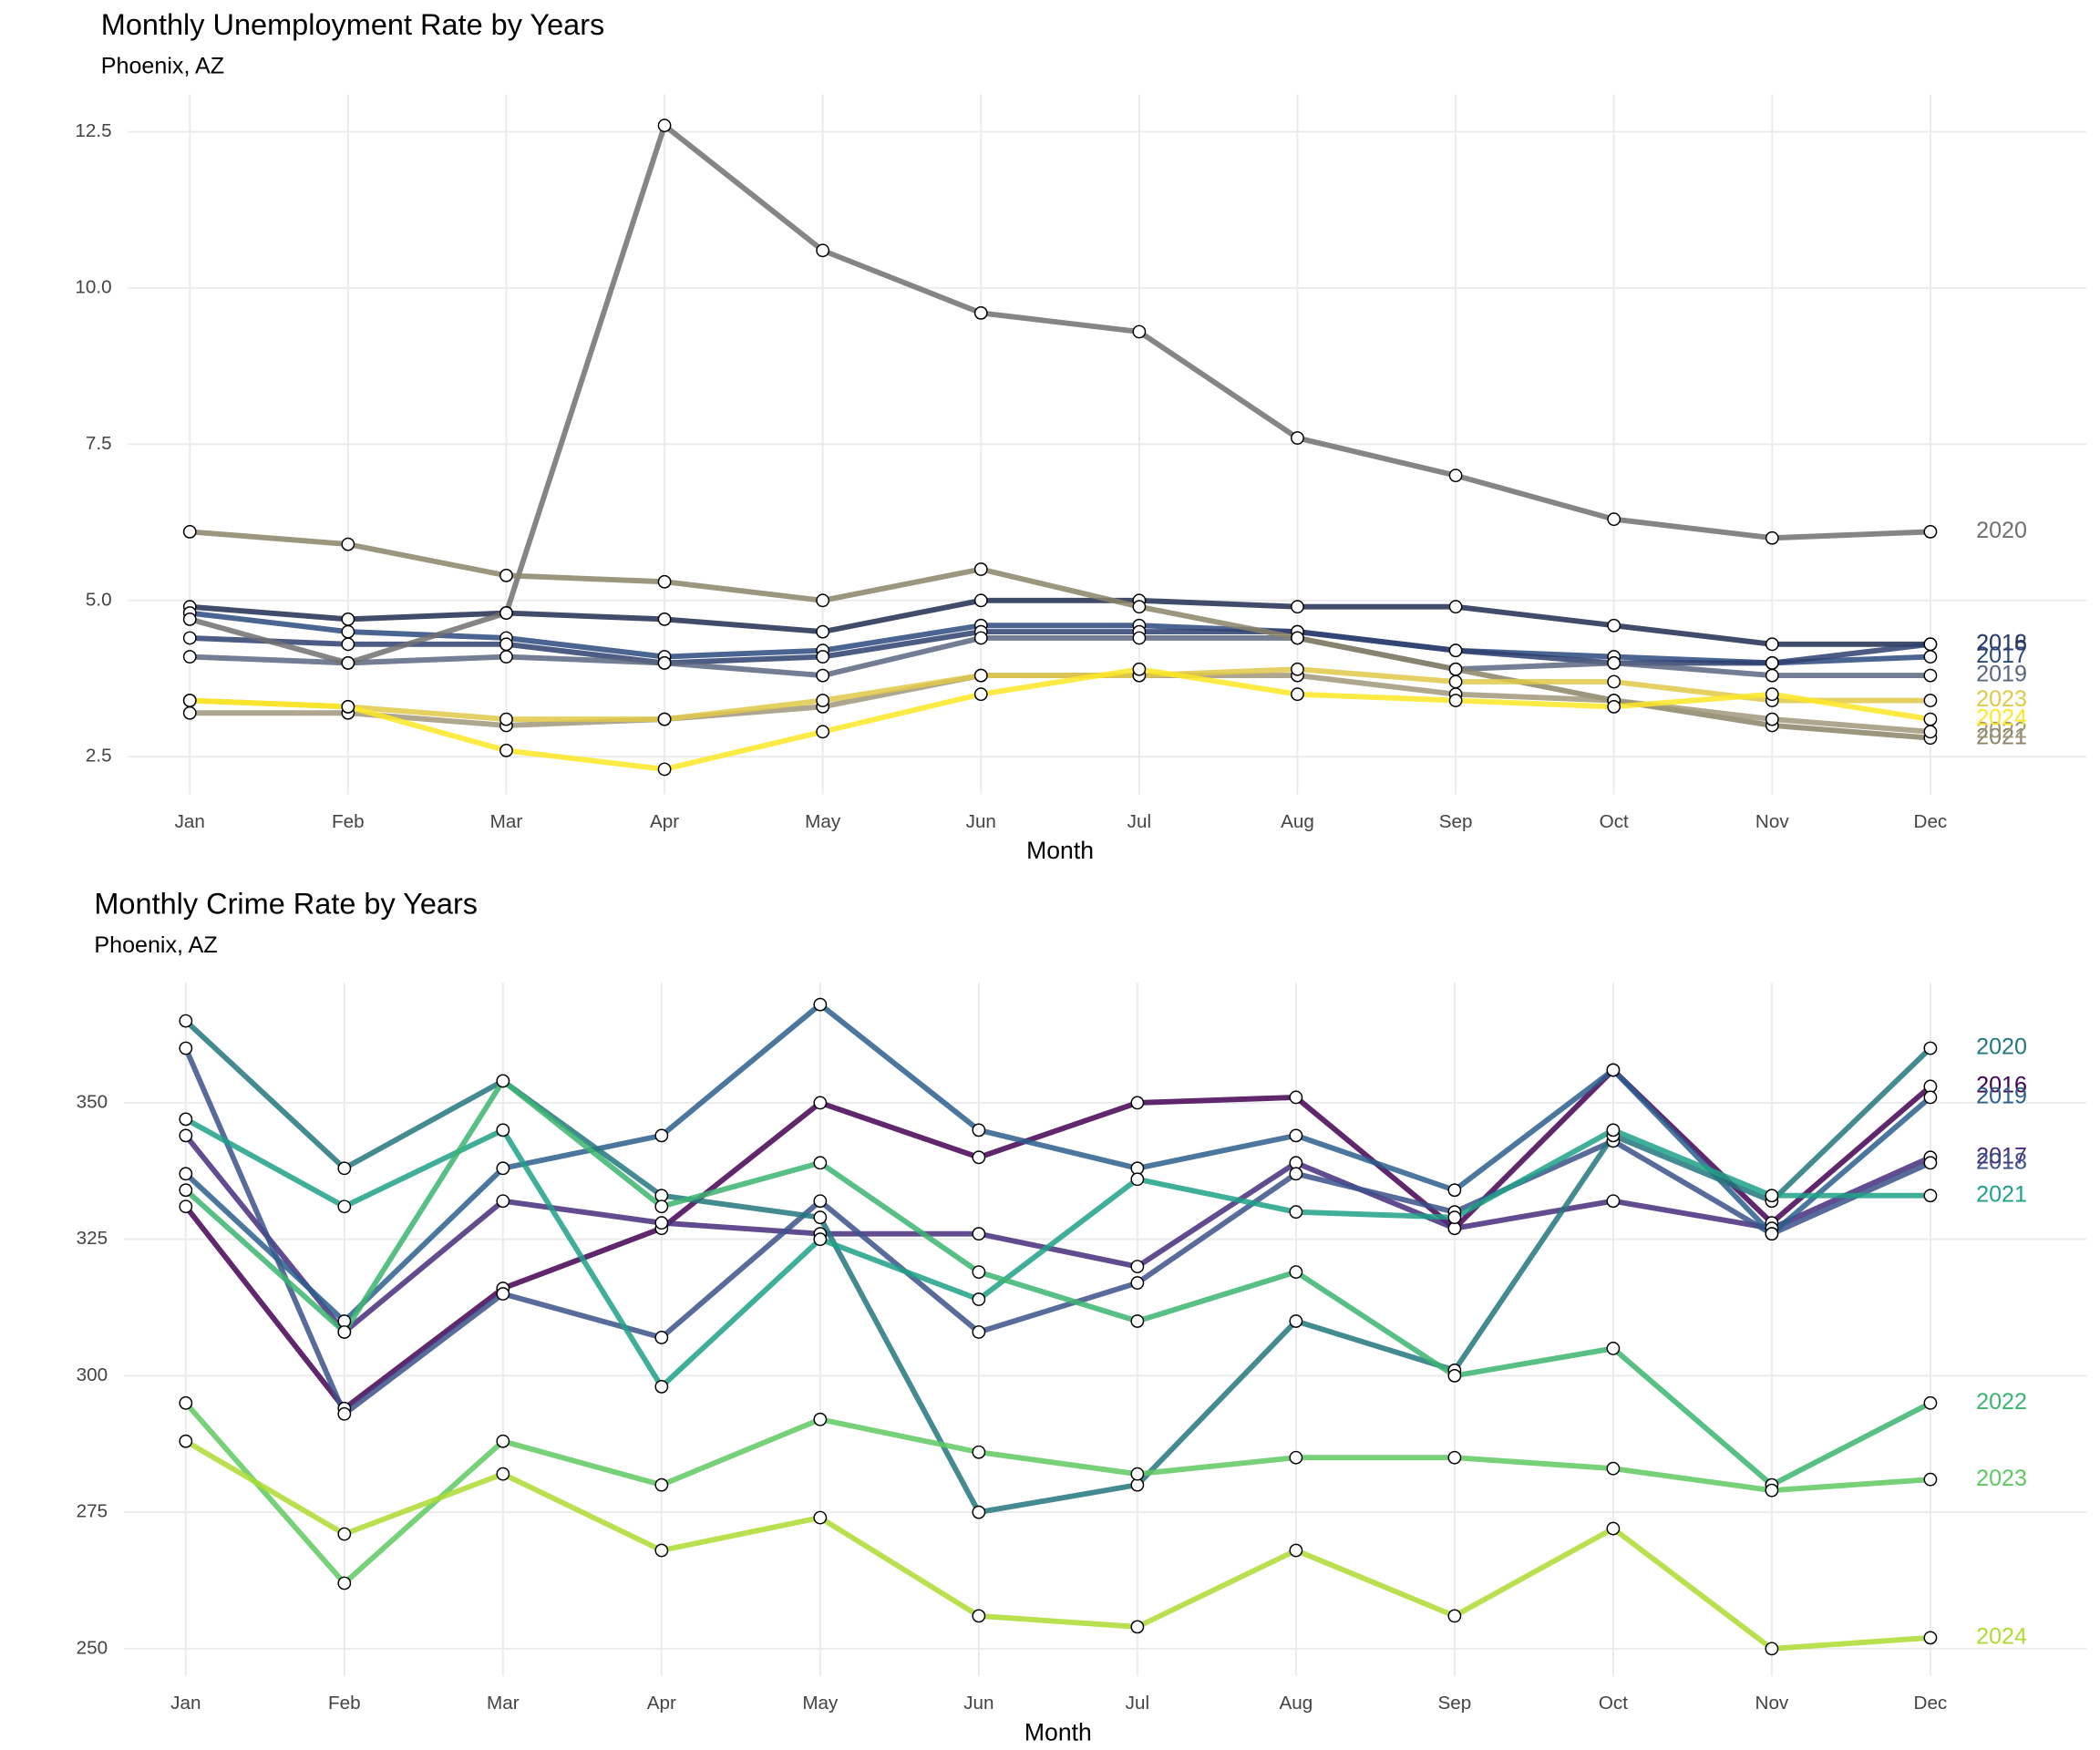 The height and width of the screenshot is (1750, 2100). I want to click on x-tick-label: Aug, so click(1295, 1704).